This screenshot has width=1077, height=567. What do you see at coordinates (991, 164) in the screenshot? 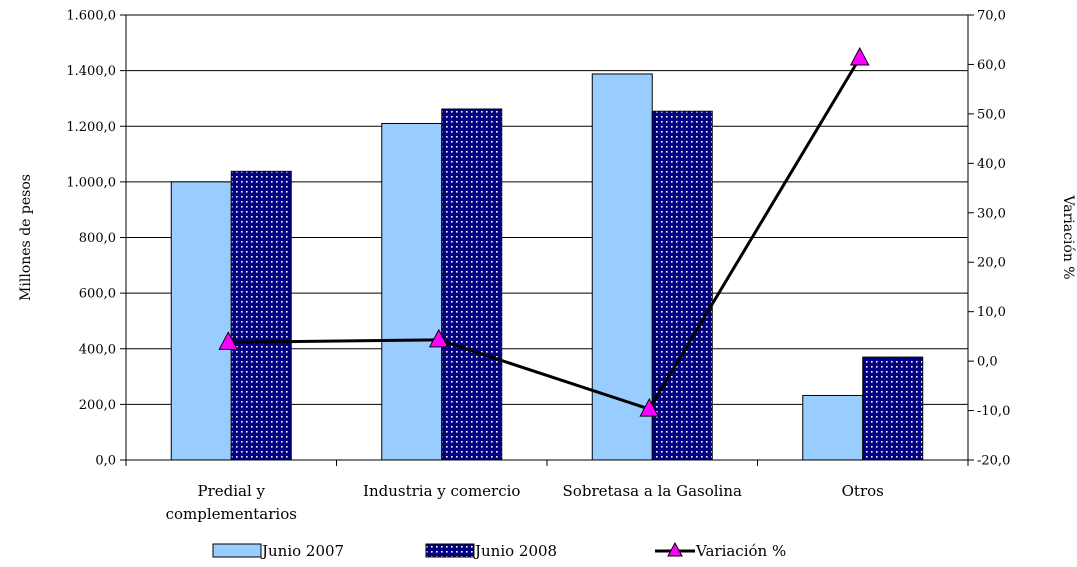
I see `y2-tick-label: 40,0` at bounding box center [991, 164].